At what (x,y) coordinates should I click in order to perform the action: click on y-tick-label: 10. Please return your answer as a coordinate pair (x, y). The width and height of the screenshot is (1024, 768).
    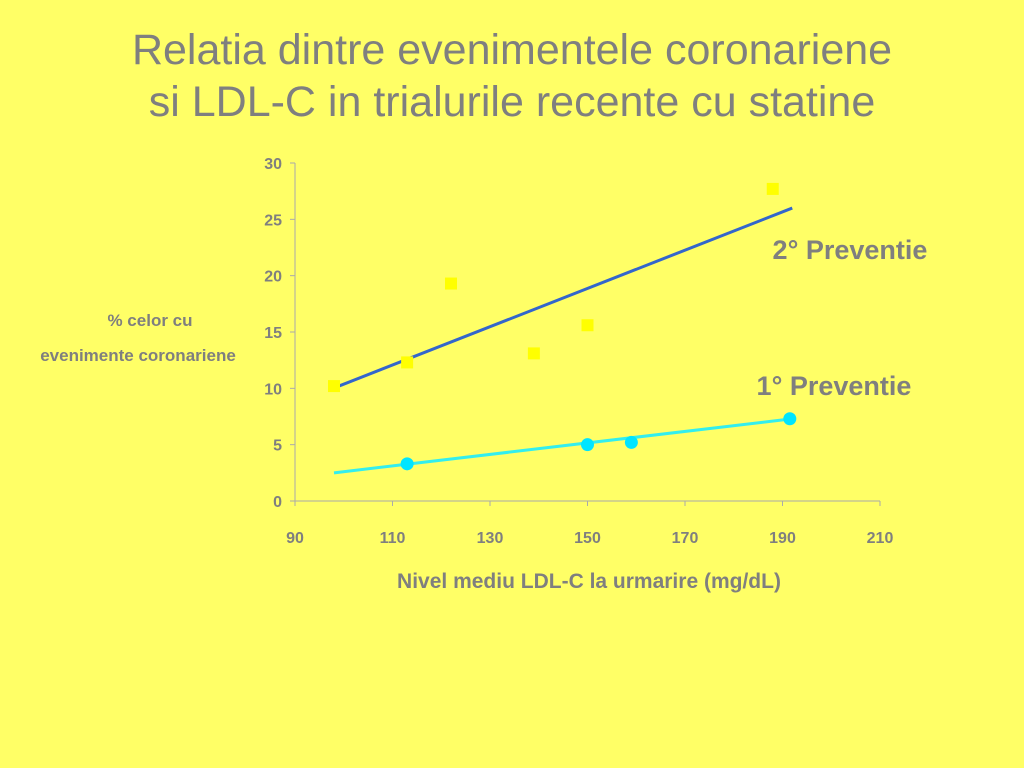
    Looking at the image, I should click on (273, 389).